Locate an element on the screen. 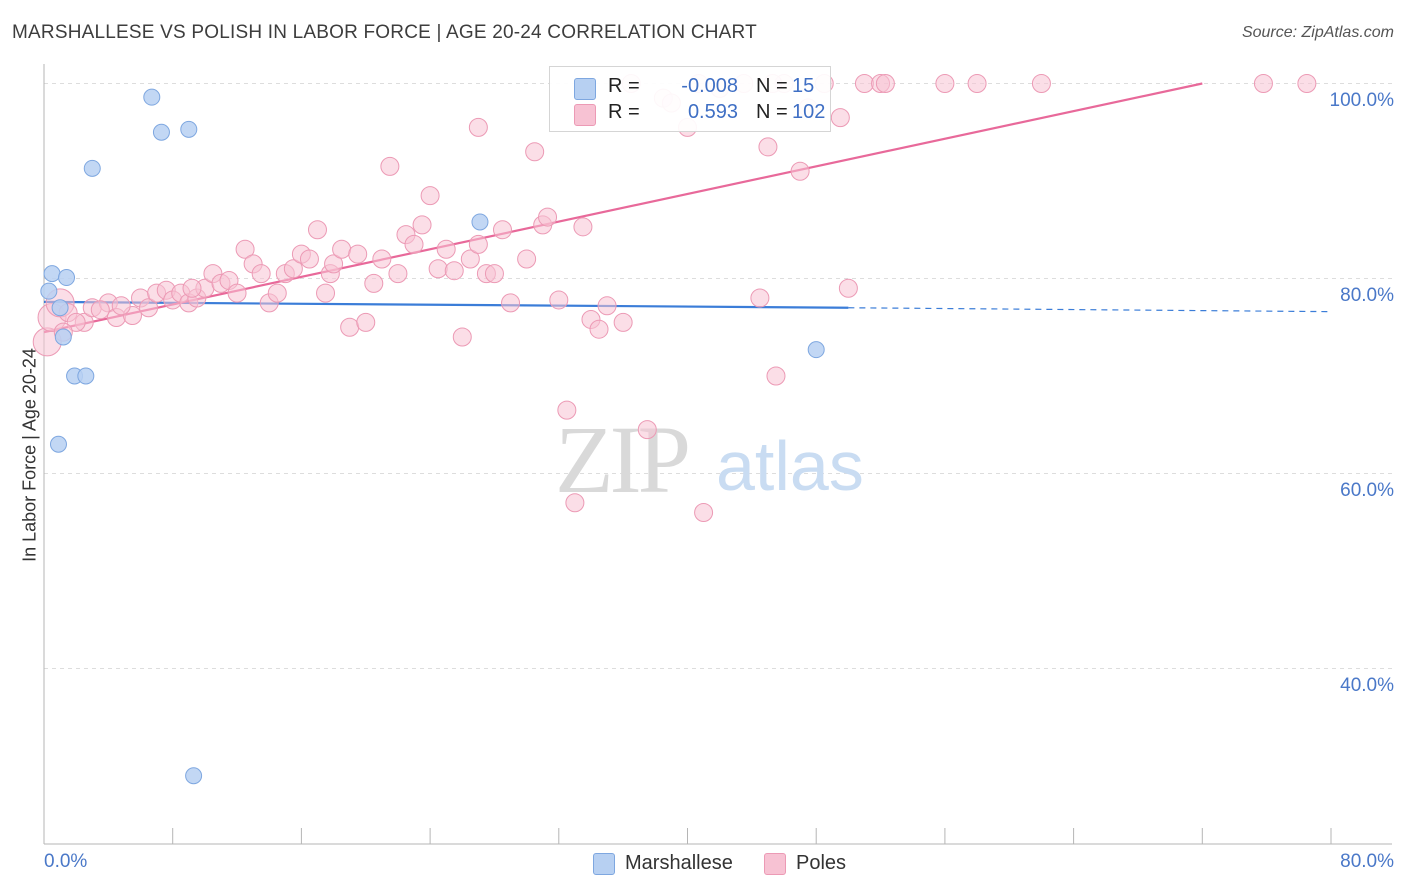 The height and width of the screenshot is (892, 1406). marshallese-swatch is located at coordinates (585, 89).